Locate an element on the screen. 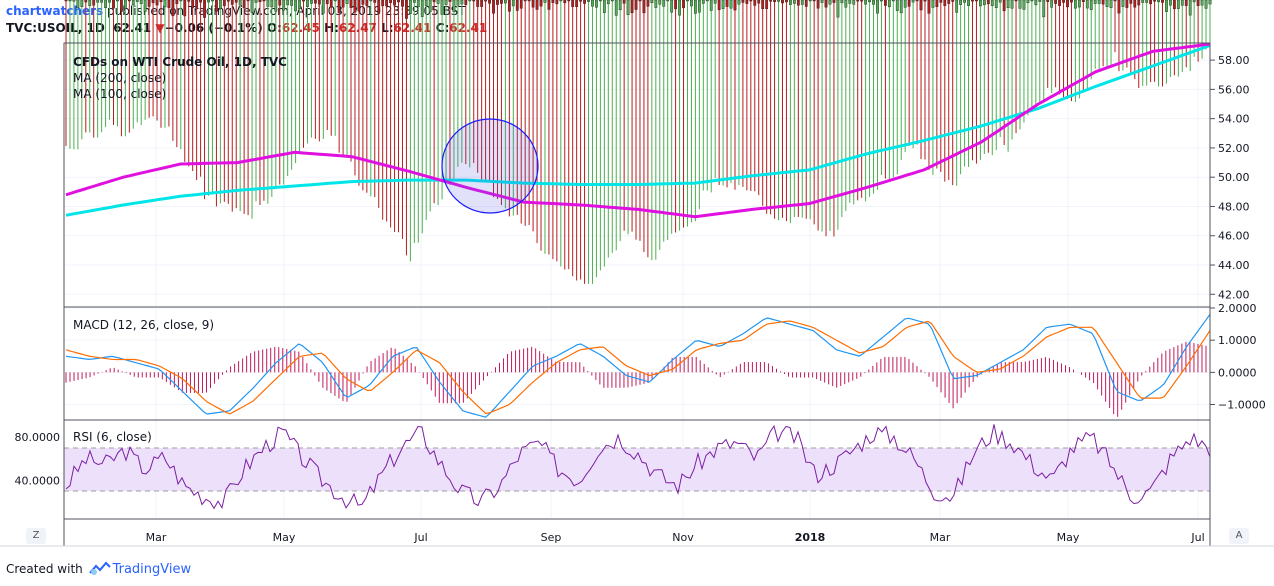 This screenshot has height=586, width=1274. rsi-legend: RSI (6, close) is located at coordinates (112, 437).